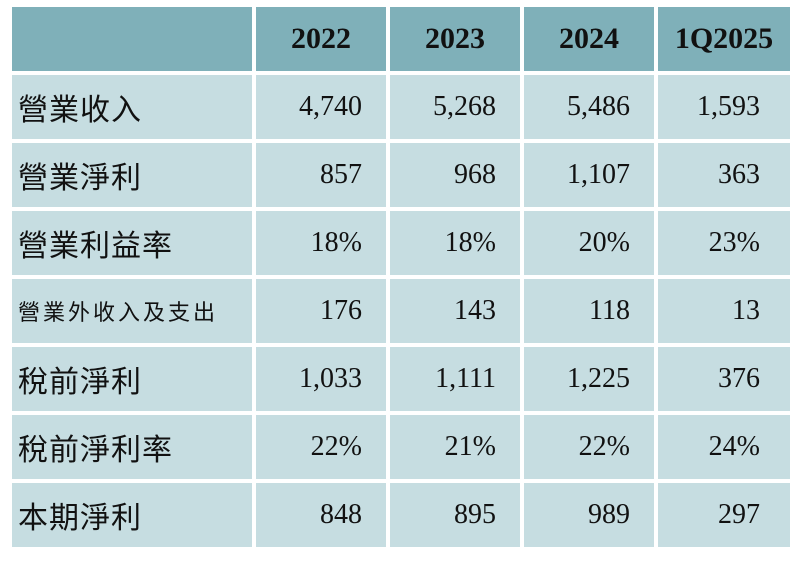 The height and width of the screenshot is (564, 794). Describe the element at coordinates (132, 175) in the screenshot. I see `row-label: 營業淨利` at that location.